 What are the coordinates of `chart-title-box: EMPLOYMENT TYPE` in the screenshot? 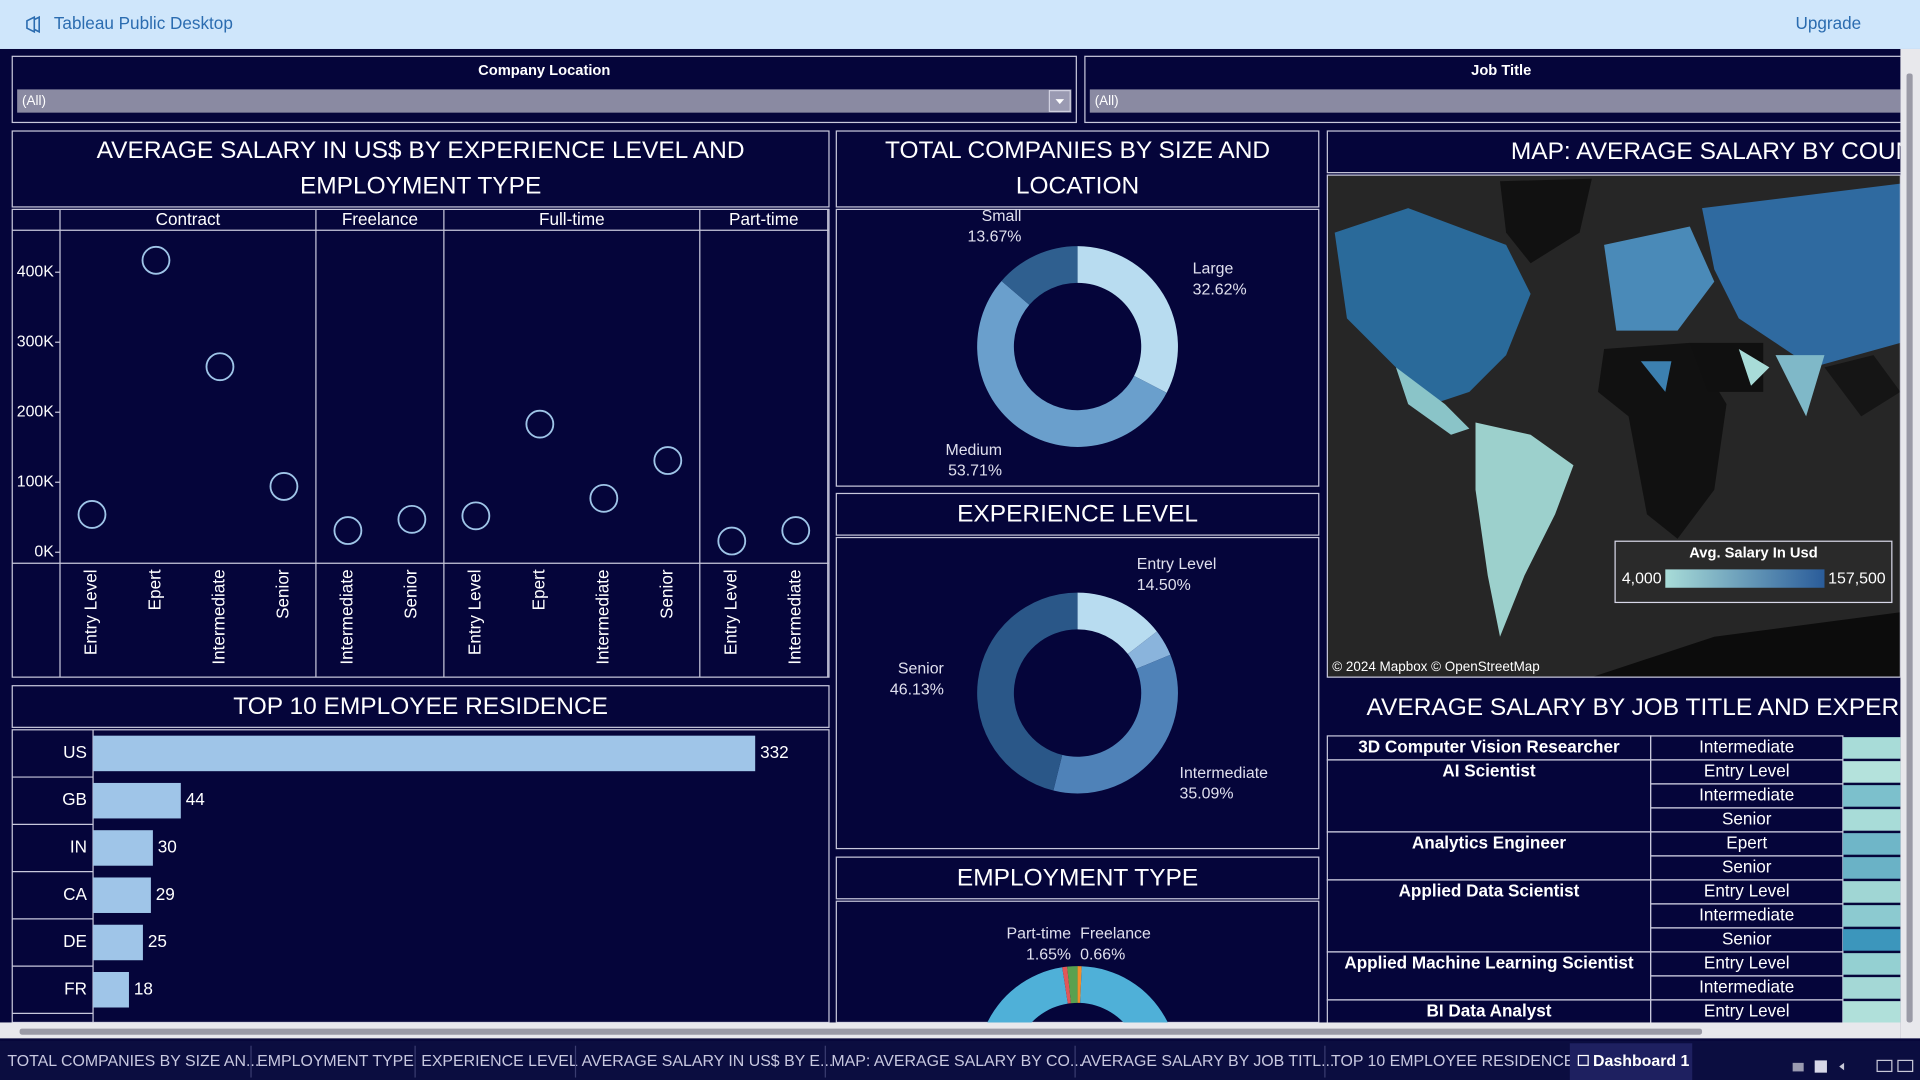 It's located at (1077, 877).